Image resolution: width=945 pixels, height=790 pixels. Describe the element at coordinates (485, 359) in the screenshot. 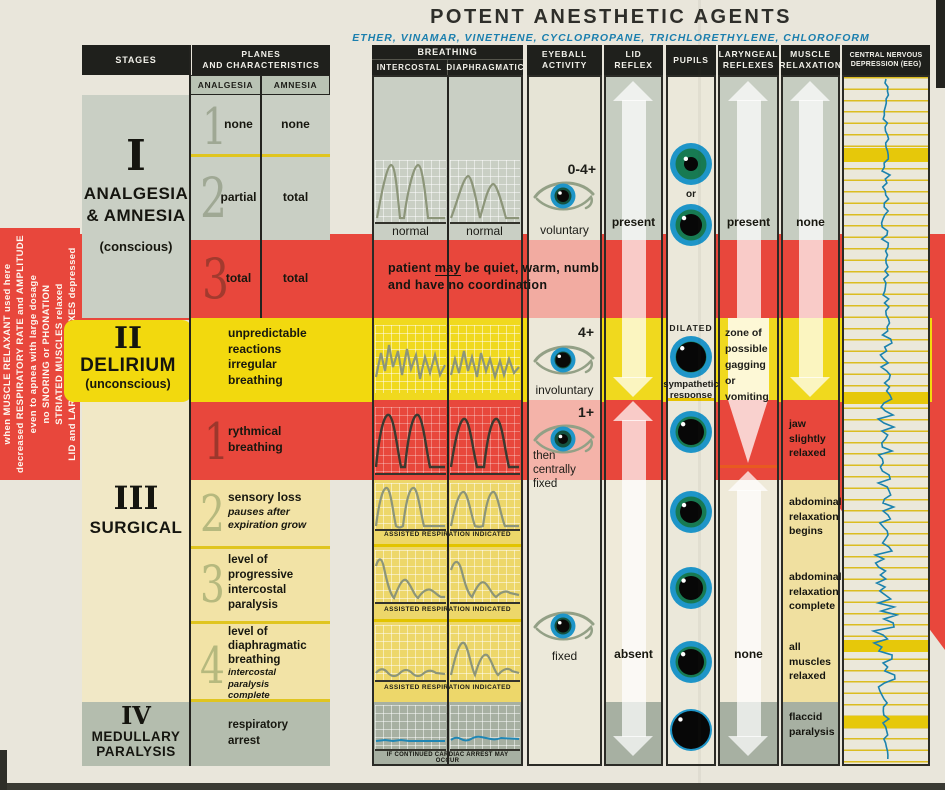

I see `breathing-graph-stage2-diaphragmatic` at that location.